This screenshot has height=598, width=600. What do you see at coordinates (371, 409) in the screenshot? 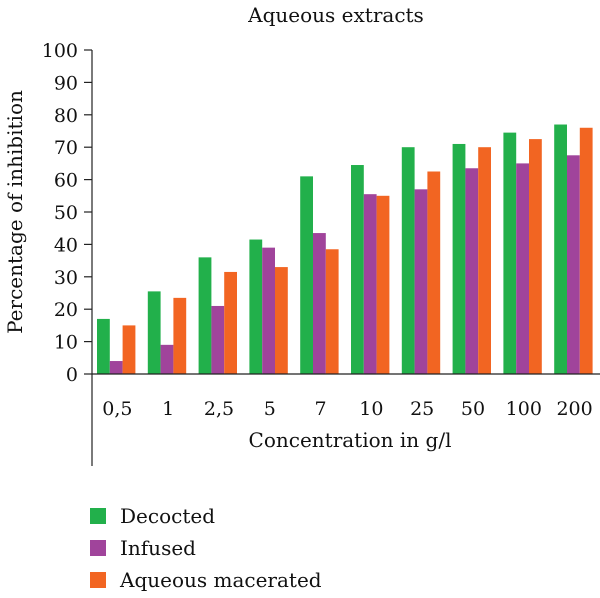
I see `x-tick-label: 10` at bounding box center [371, 409].